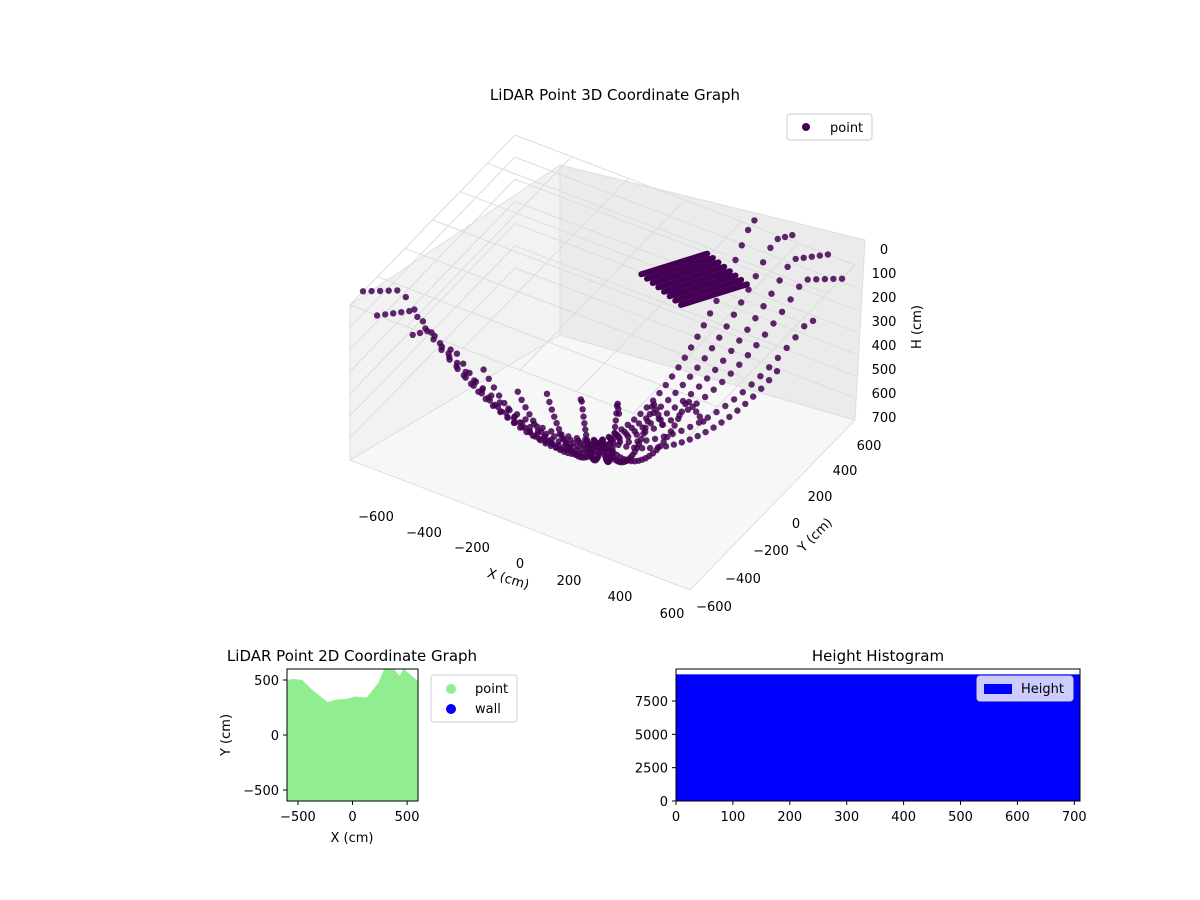 The width and height of the screenshot is (1200, 900). I want to click on y-tick-label: −400, so click(743, 579).